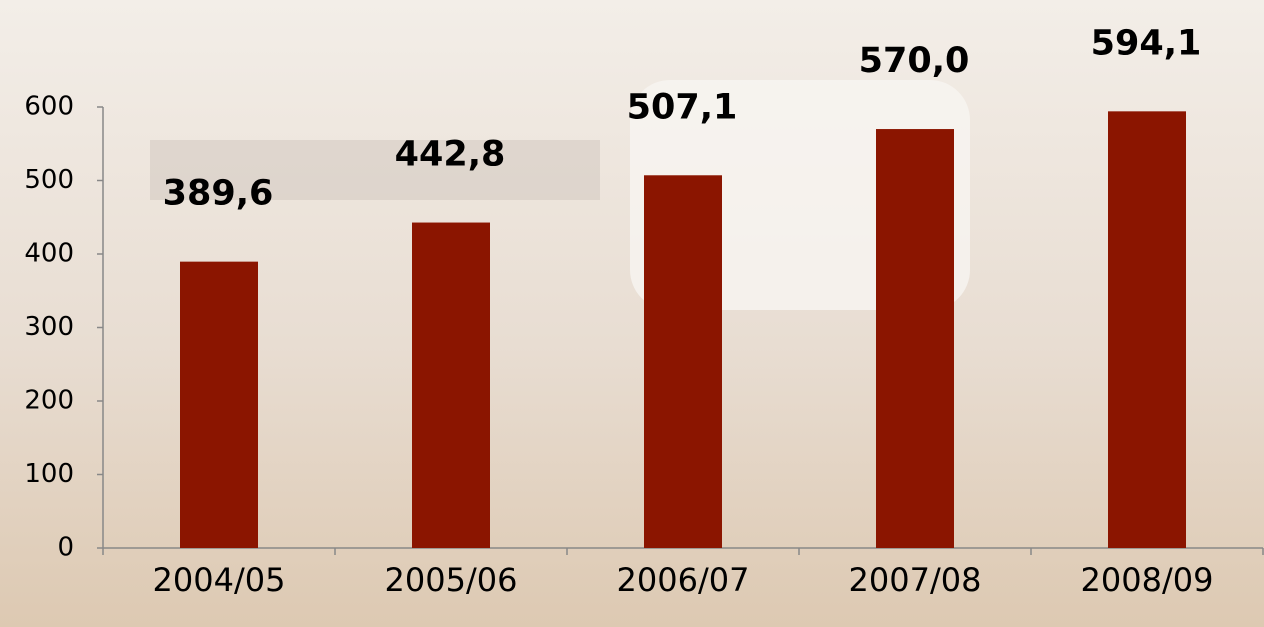 The height and width of the screenshot is (627, 1264). What do you see at coordinates (49, 401) in the screenshot?
I see `y-tick-label: 200` at bounding box center [49, 401].